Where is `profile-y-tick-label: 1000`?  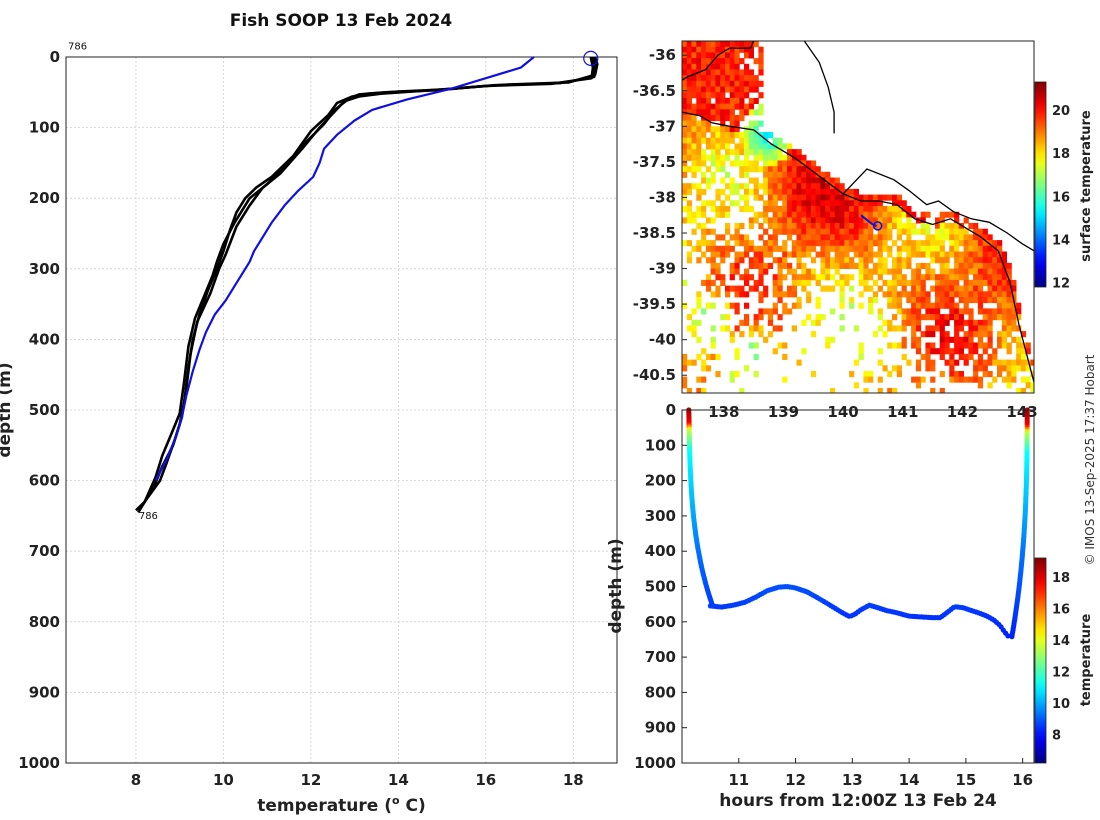 profile-y-tick-label: 1000 is located at coordinates (39, 763).